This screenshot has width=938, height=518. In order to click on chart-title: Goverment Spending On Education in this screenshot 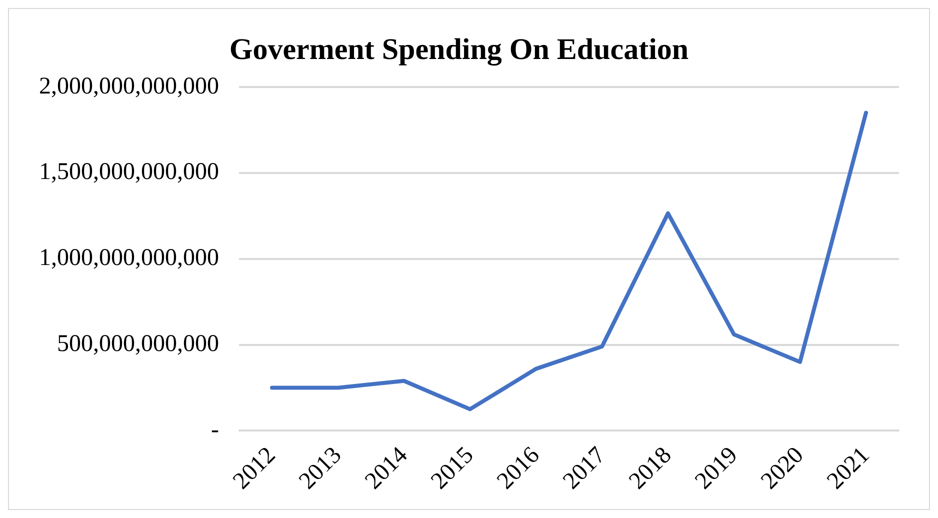, I will do `click(459, 49)`.